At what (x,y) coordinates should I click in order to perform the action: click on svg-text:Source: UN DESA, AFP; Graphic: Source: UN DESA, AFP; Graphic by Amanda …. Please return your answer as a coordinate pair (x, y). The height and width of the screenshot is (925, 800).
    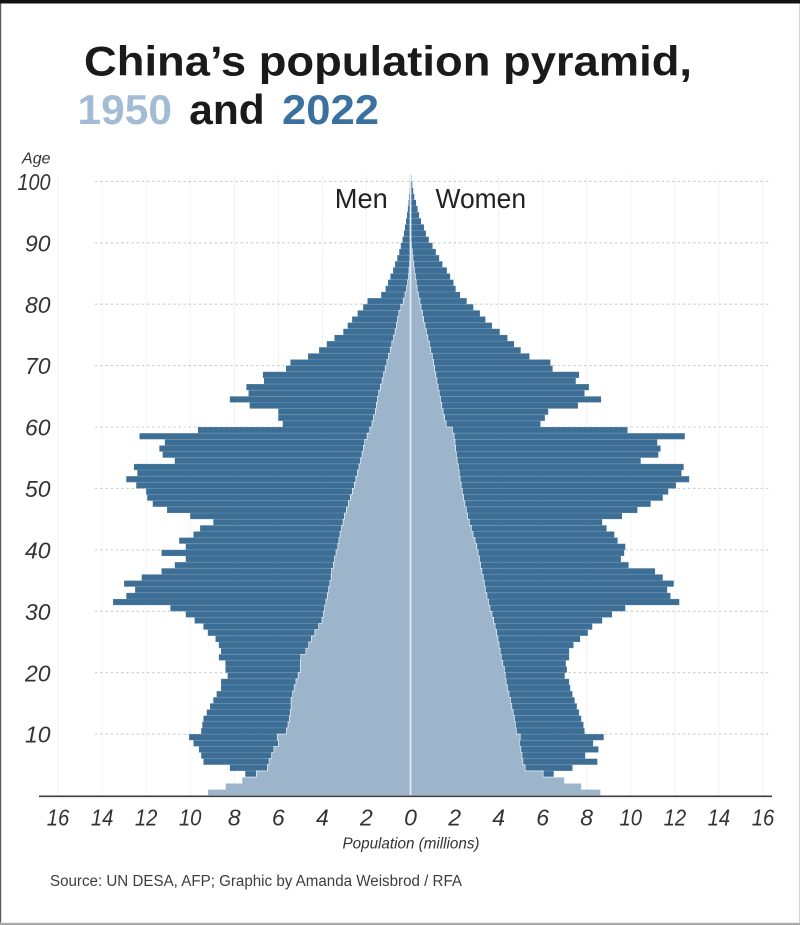
    Looking at the image, I should click on (256, 881).